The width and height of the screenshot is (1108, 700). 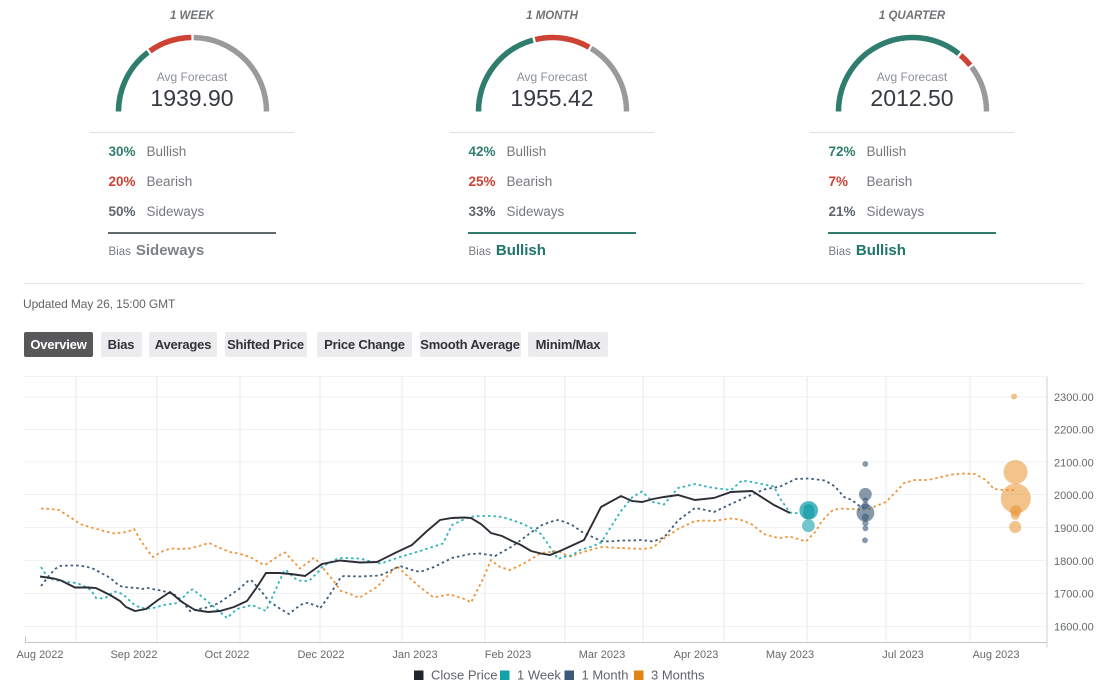 I want to click on svg-text: Aug 2023, so click(x=995, y=655).